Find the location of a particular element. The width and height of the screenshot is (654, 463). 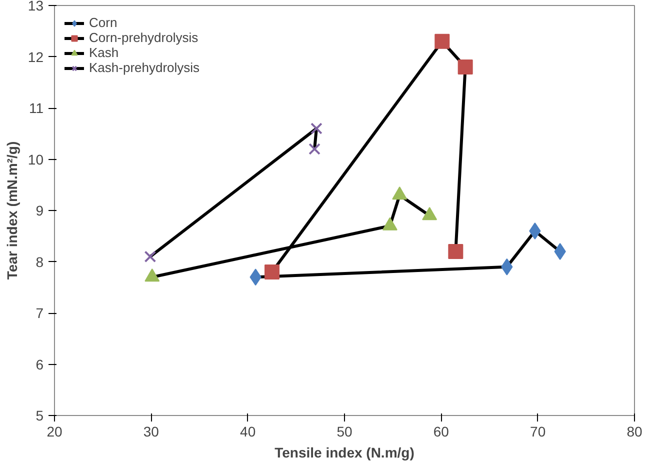

y-tick-label: 11 is located at coordinates (36, 108).